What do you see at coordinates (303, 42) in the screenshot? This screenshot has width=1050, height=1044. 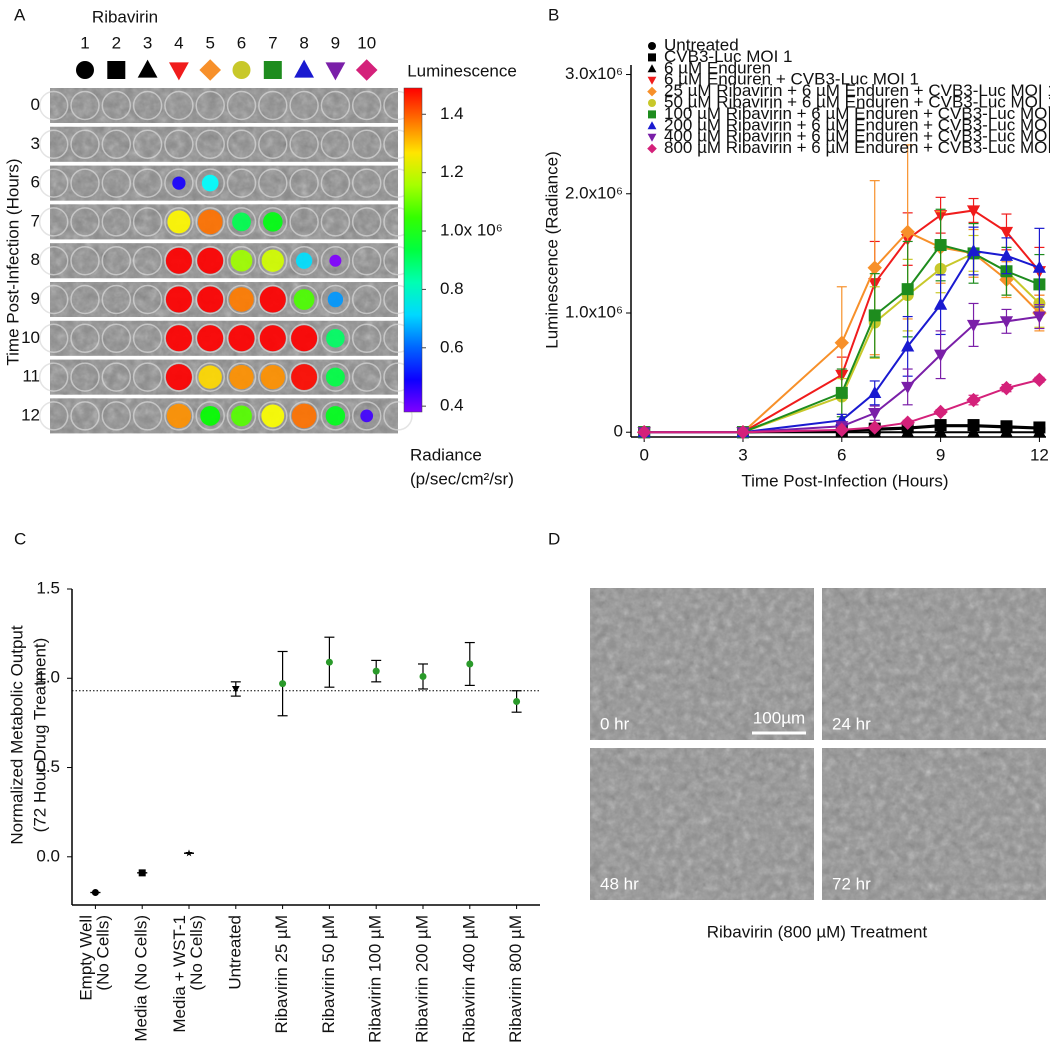 I see `column-label: 8` at bounding box center [303, 42].